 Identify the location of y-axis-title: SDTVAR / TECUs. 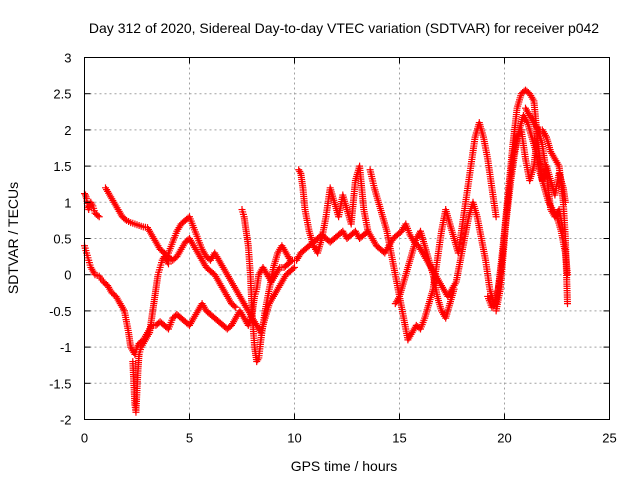
(13, 238).